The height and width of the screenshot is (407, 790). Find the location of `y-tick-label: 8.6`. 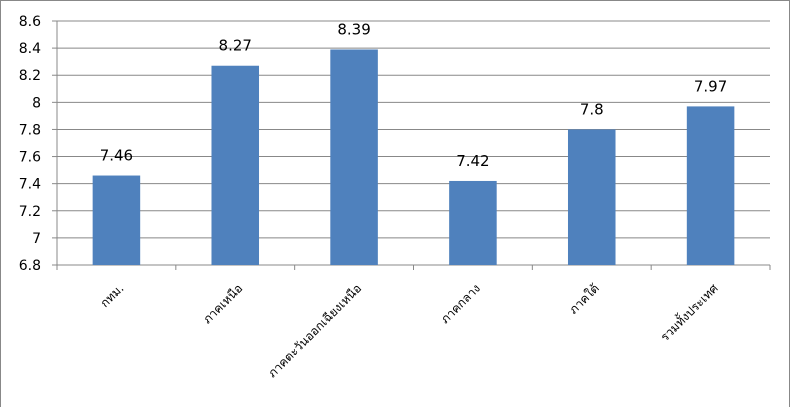

y-tick-label: 8.6 is located at coordinates (30, 22).